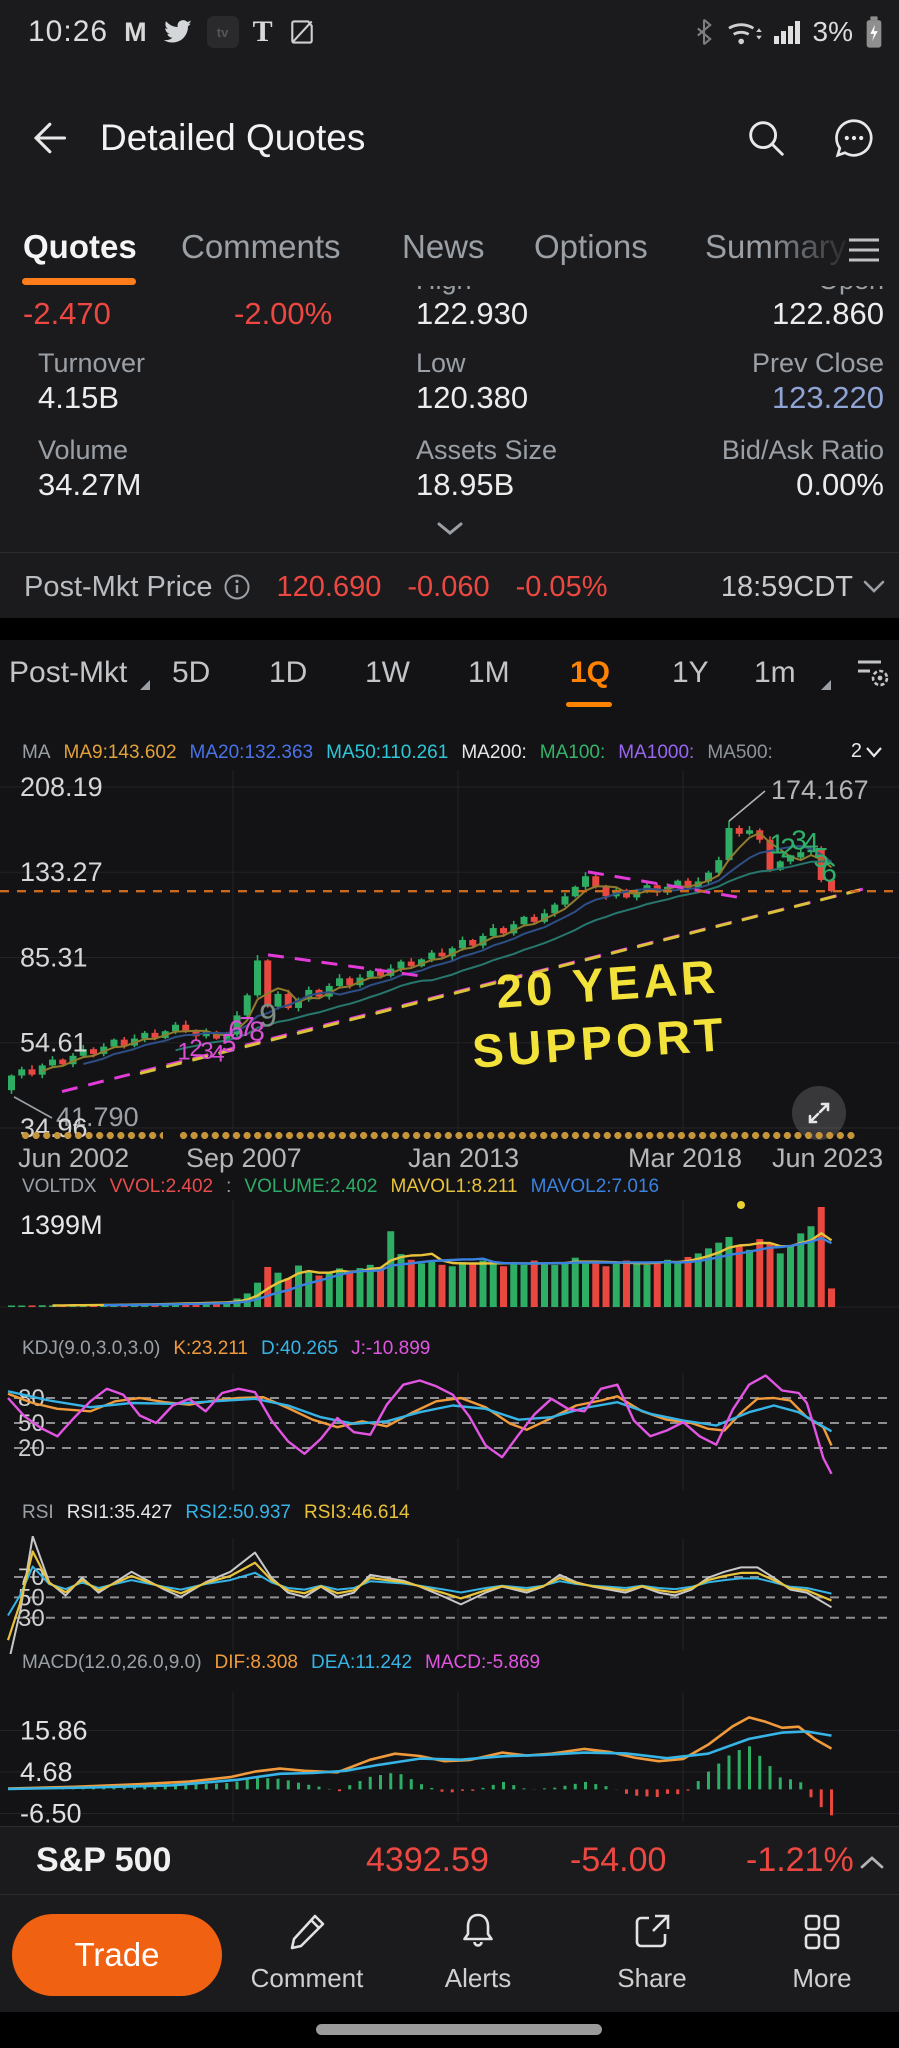 This screenshot has width=899, height=2048. What do you see at coordinates (450, 529) in the screenshot?
I see `collapse-chevron-icon` at bounding box center [450, 529].